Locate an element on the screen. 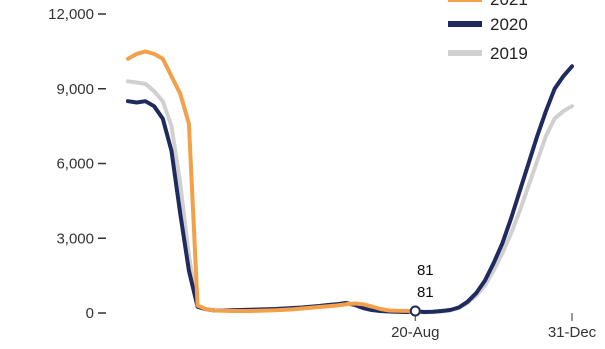  legend-label-2019: 2019 is located at coordinates (509, 53).